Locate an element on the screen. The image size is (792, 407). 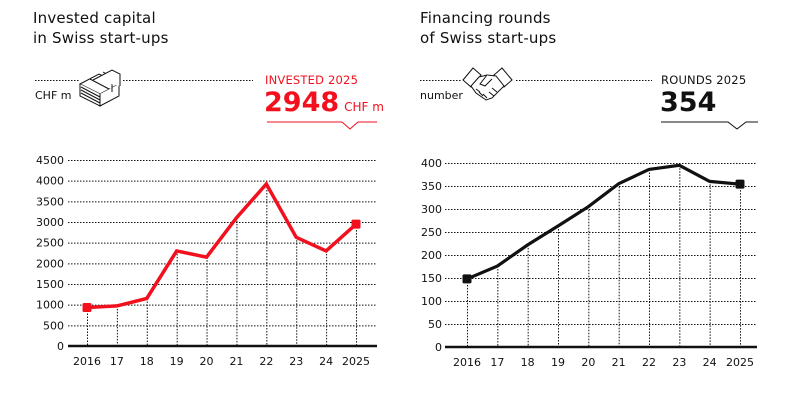
y-tick-label: 4000 is located at coordinates (50, 181).